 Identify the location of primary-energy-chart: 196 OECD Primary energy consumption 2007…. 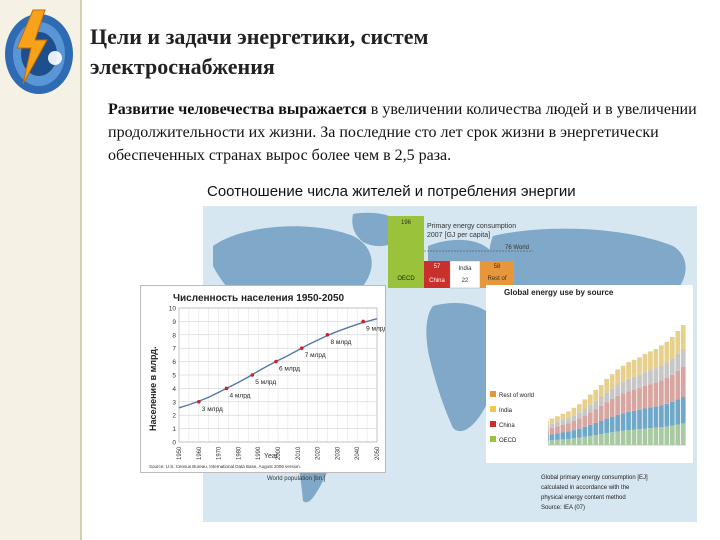
(460, 252).